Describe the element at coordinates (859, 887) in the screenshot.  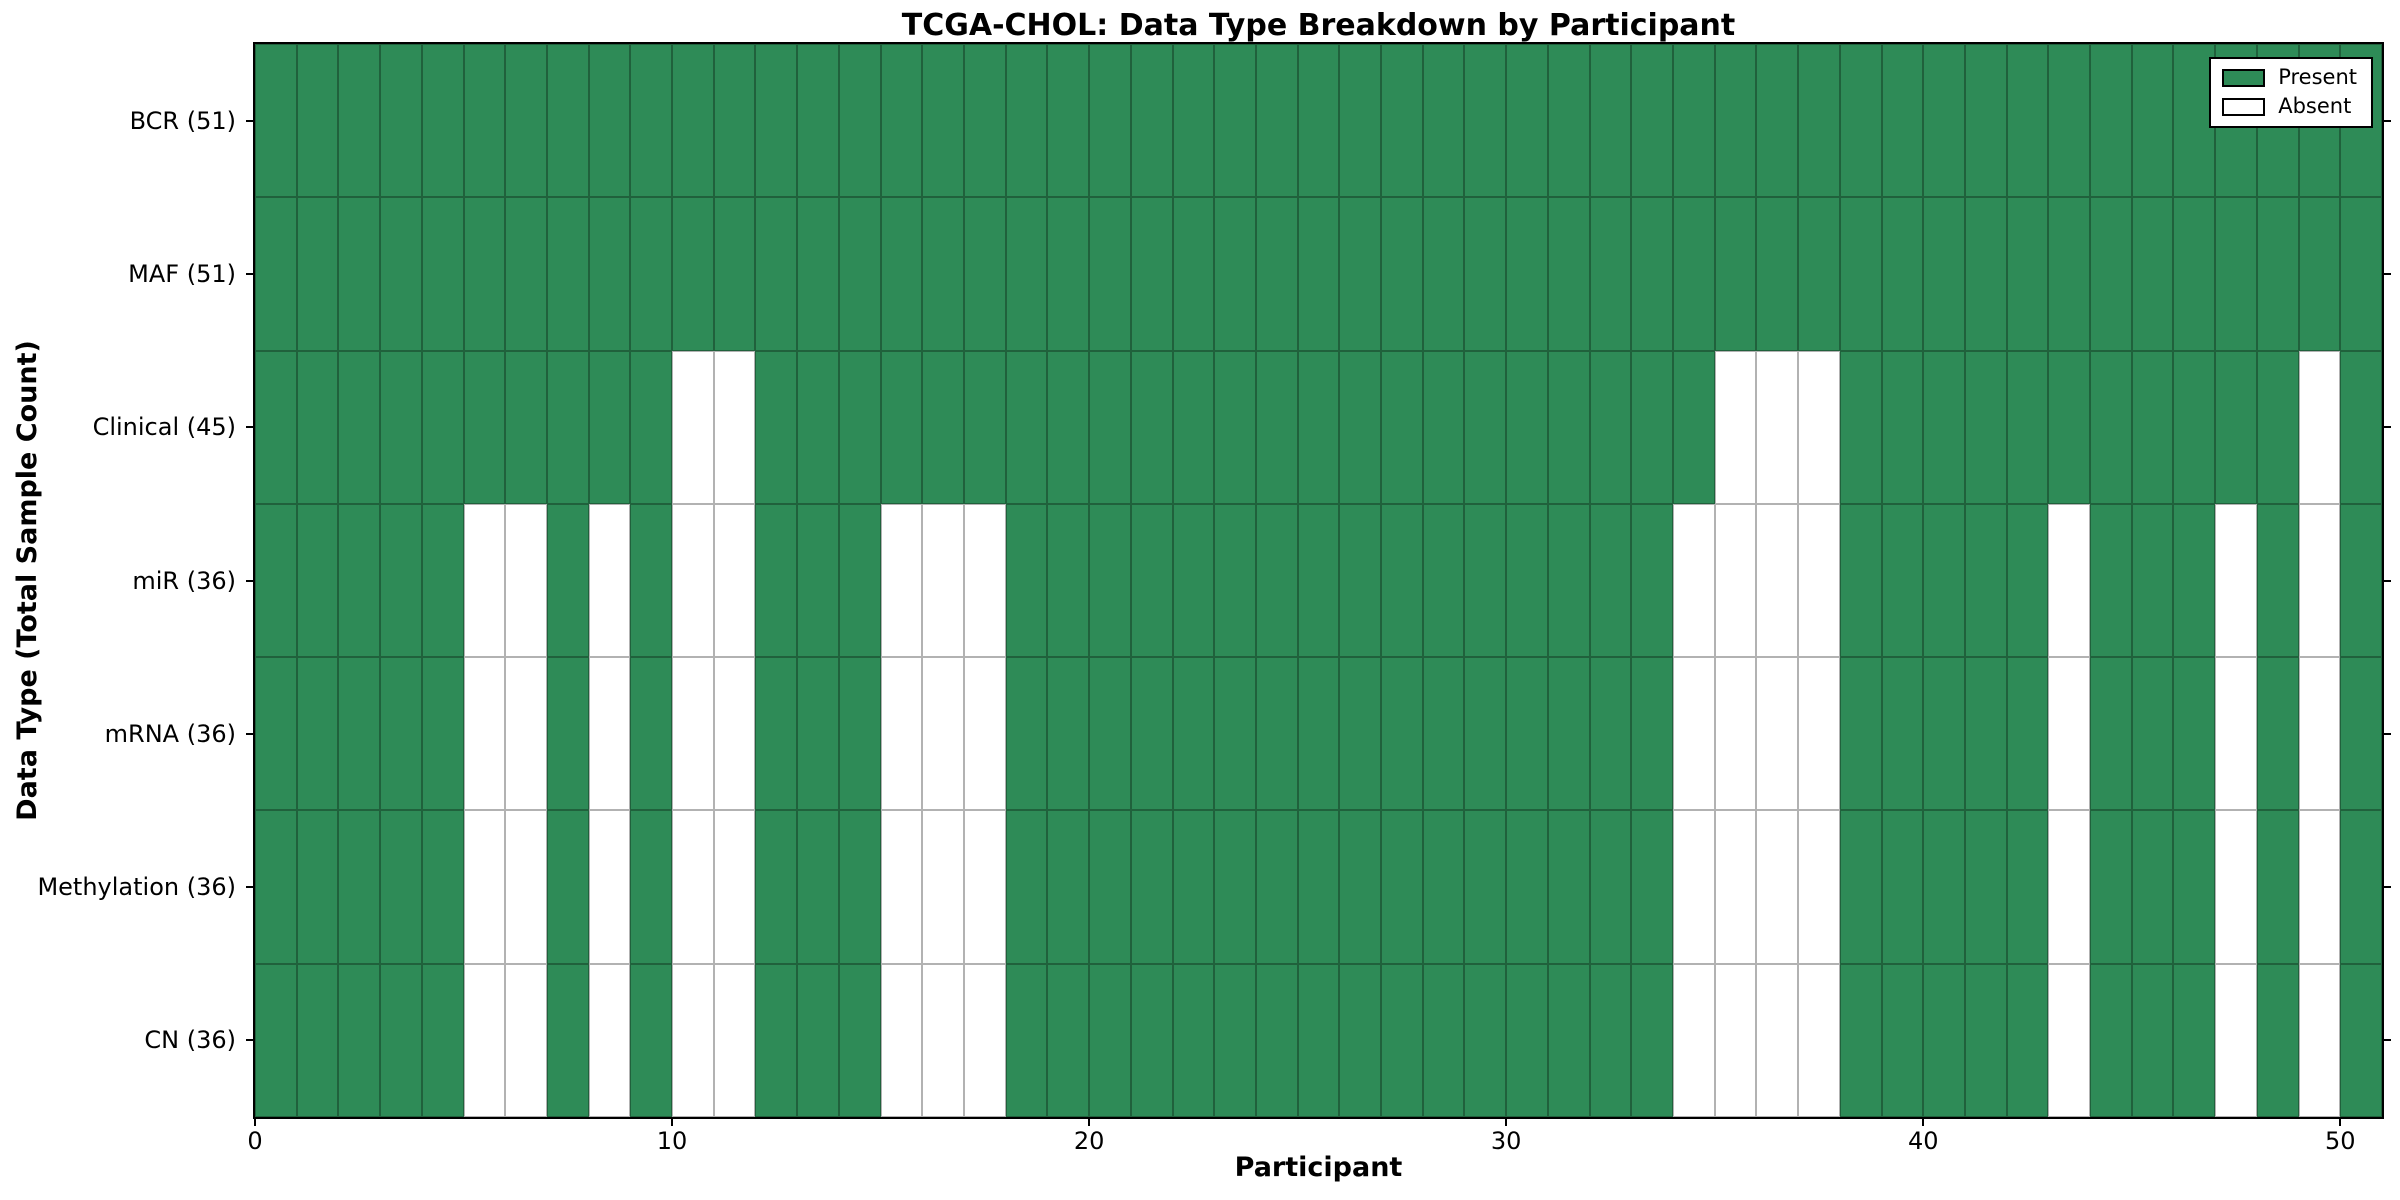
I see `cell-Methylation-participant-14-present` at that location.